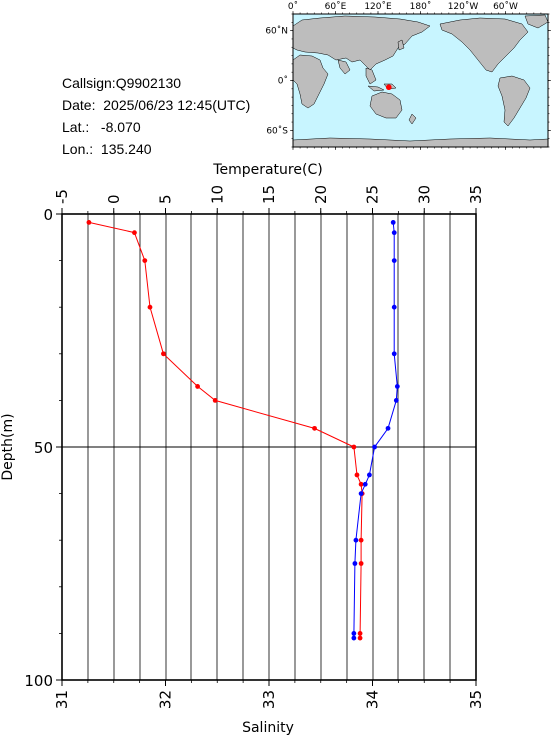  I want to click on land-japan, so click(401, 45).